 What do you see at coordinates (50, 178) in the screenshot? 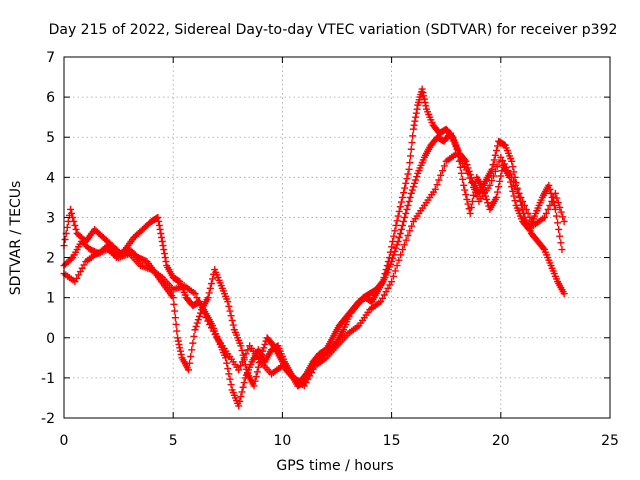
I see `y-tick-label: 4` at bounding box center [50, 178].